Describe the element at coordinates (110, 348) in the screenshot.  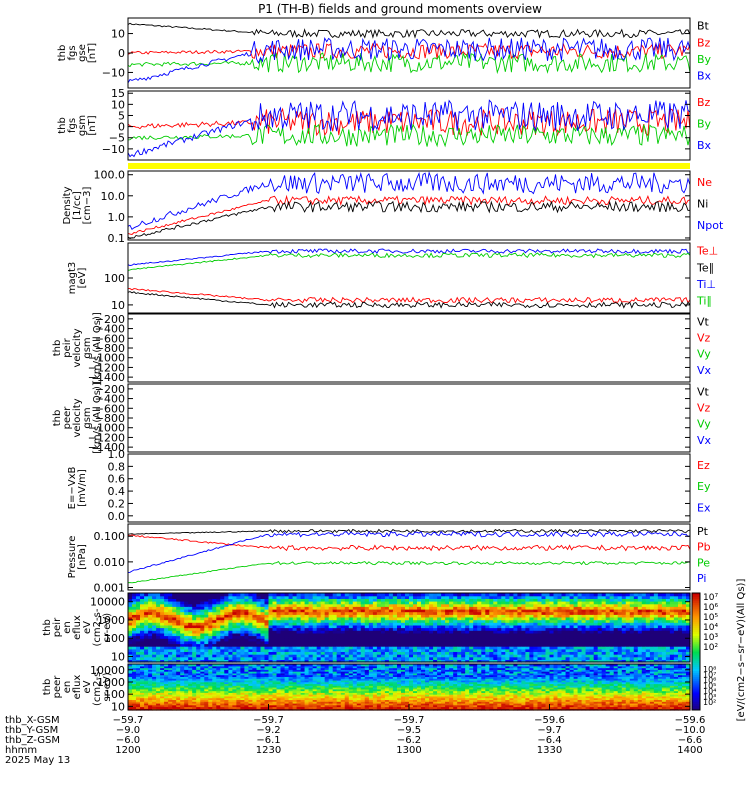
I see `y-tick-label: −800` at that location.